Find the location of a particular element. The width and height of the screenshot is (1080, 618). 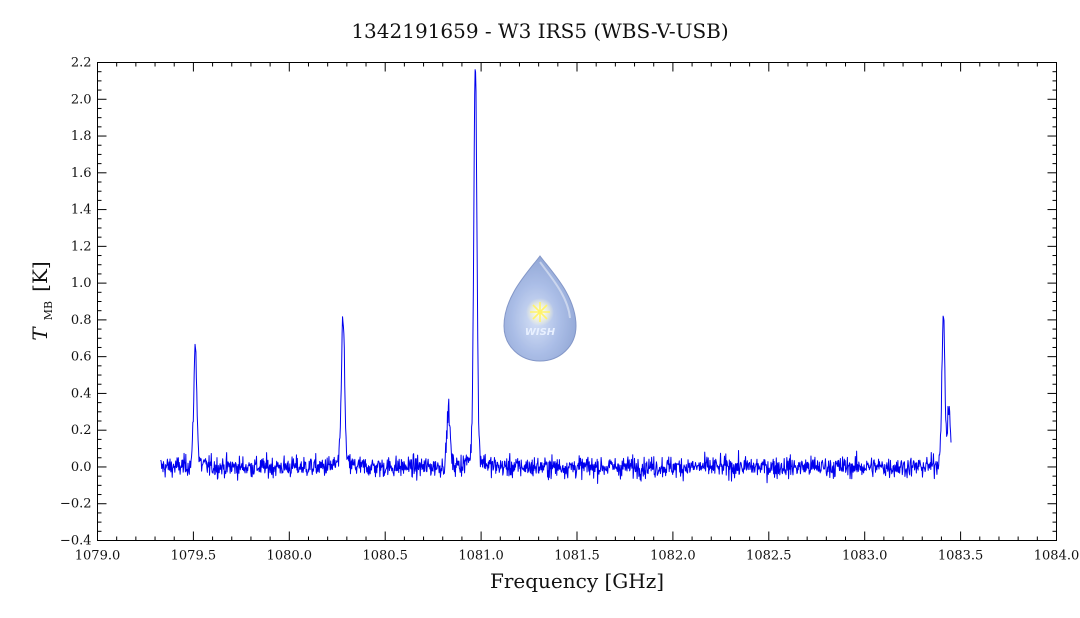

x-tick-label: 1083.0 is located at coordinates (865, 556).